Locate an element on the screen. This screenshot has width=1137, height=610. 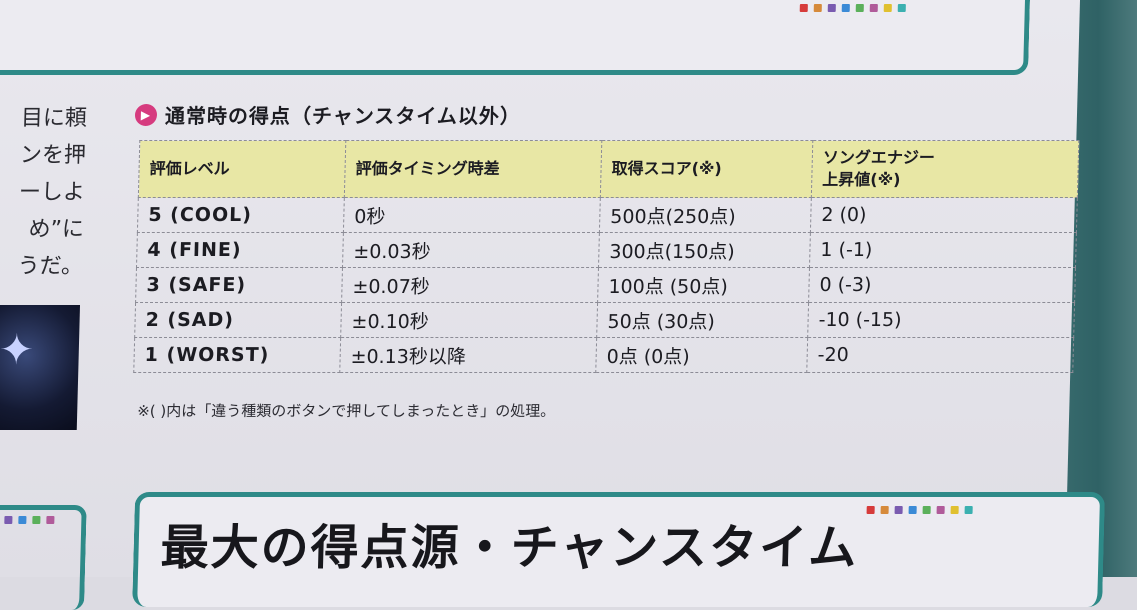
cell-energy: -10 (-15) is located at coordinates (941, 320).